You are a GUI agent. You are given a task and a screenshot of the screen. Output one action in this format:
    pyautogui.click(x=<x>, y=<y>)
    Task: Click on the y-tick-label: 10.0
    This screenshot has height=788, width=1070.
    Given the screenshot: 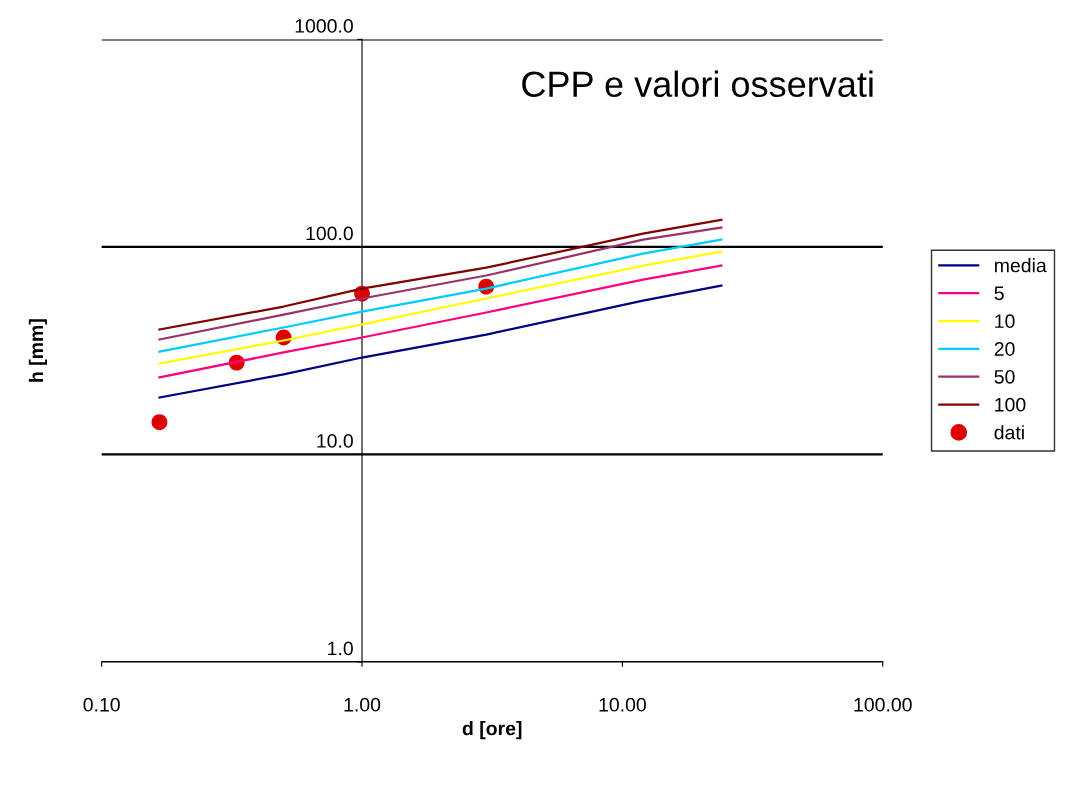 What is the action you would take?
    pyautogui.click(x=335, y=441)
    